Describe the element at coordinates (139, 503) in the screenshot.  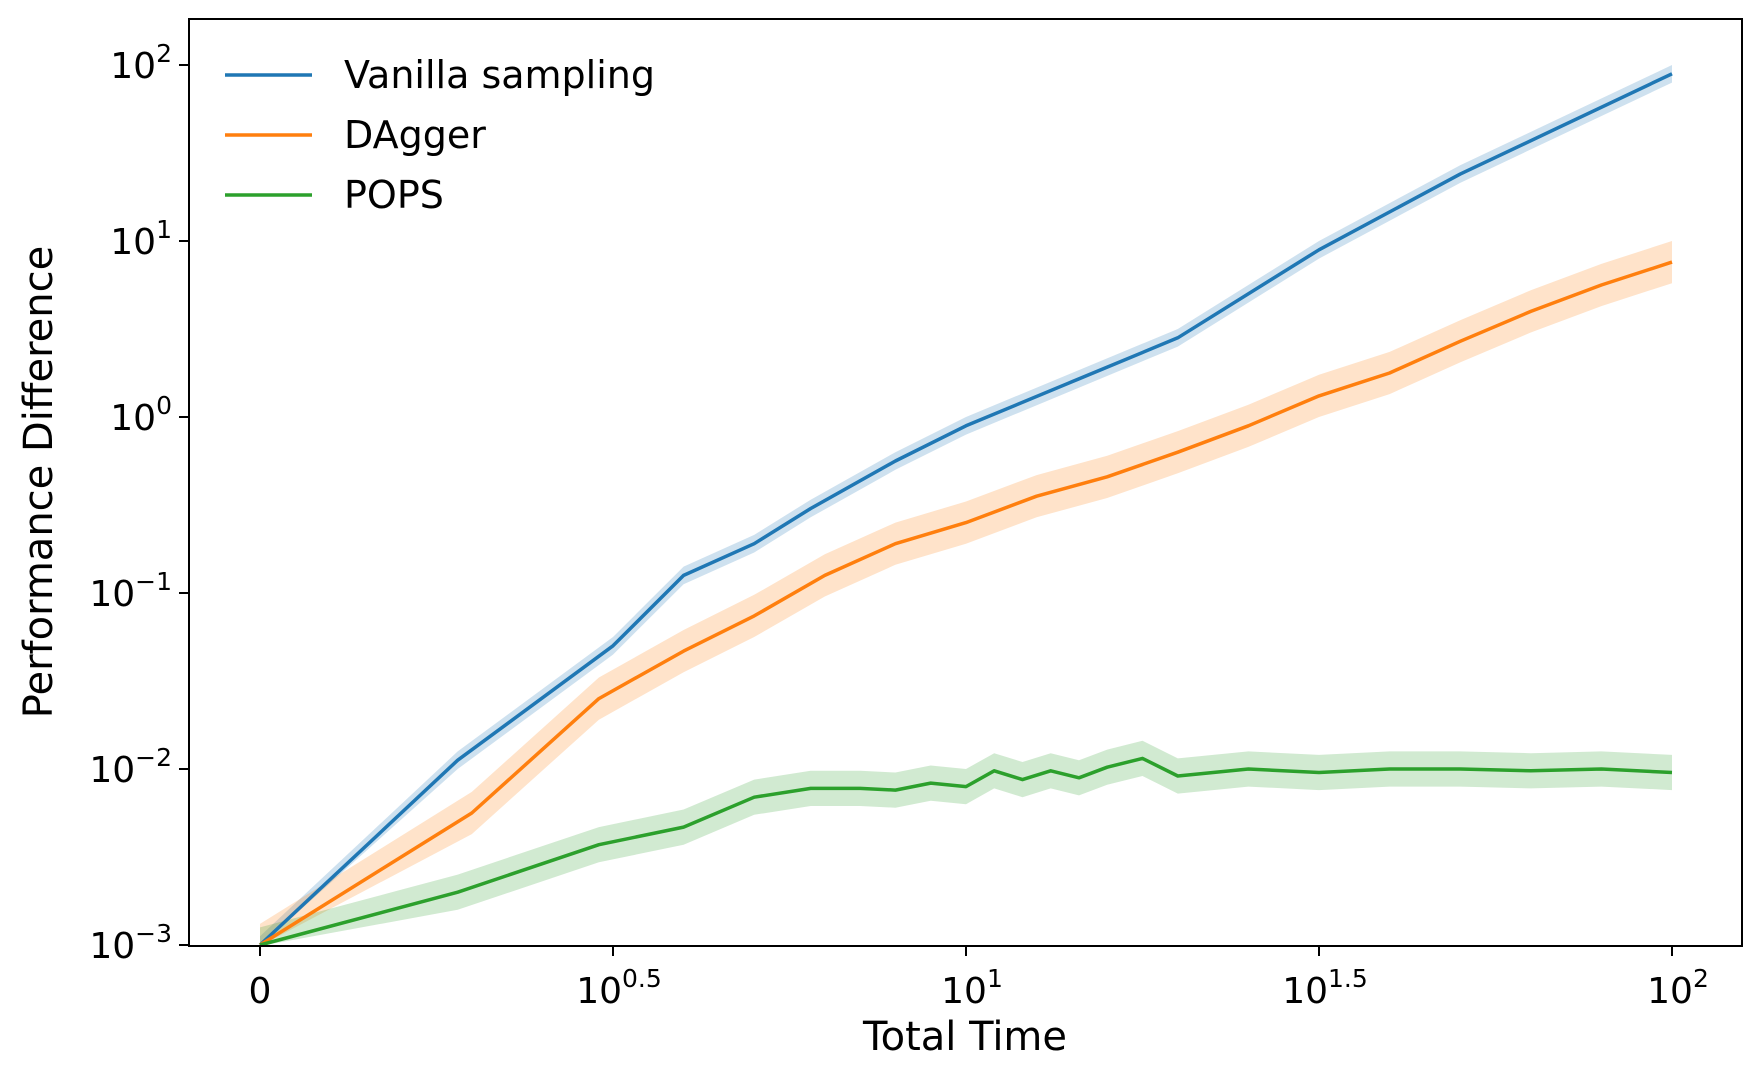
I see `y-axis-ticks: 10⁻³ 10⁻² 10⁻¹ 10⁰ 10¹ 10²` at that location.